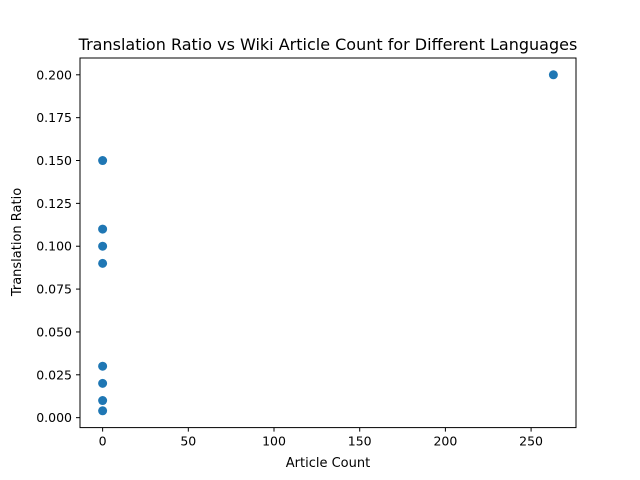  Describe the element at coordinates (188, 441) in the screenshot. I see `x-tick-label: 50` at that location.